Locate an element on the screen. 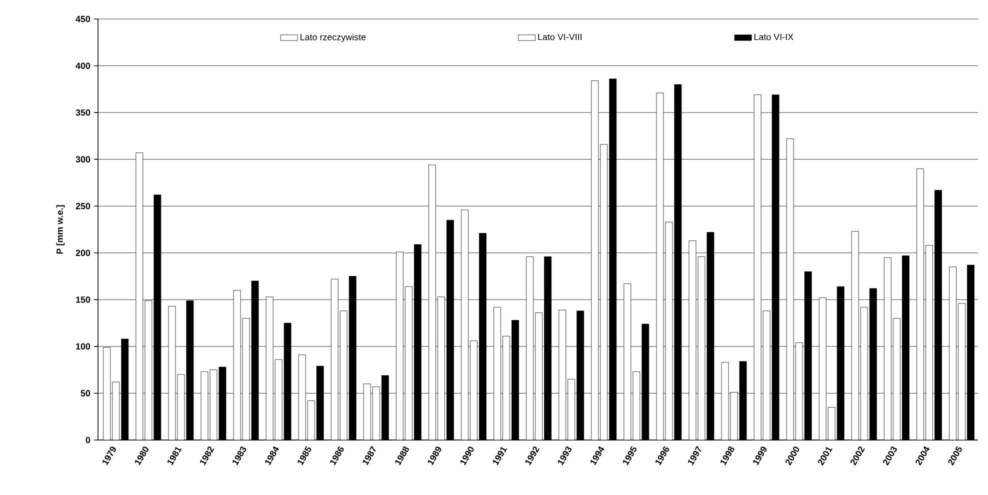 This screenshot has width=988, height=495. y-tick-label: 50 is located at coordinates (85, 393).